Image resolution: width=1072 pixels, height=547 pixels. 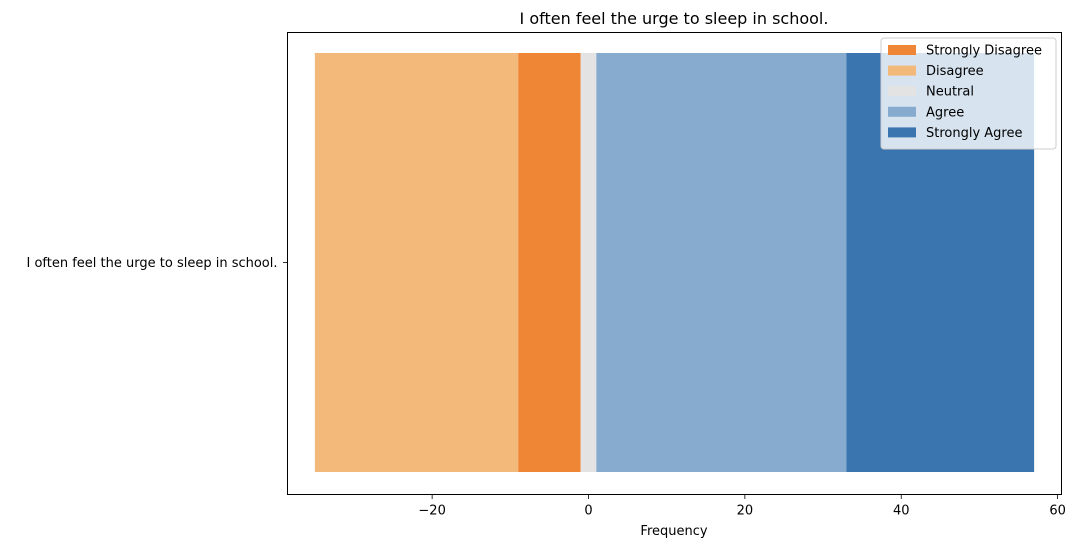 What do you see at coordinates (974, 133) in the screenshot?
I see `legend-label: Strongly Agree` at bounding box center [974, 133].